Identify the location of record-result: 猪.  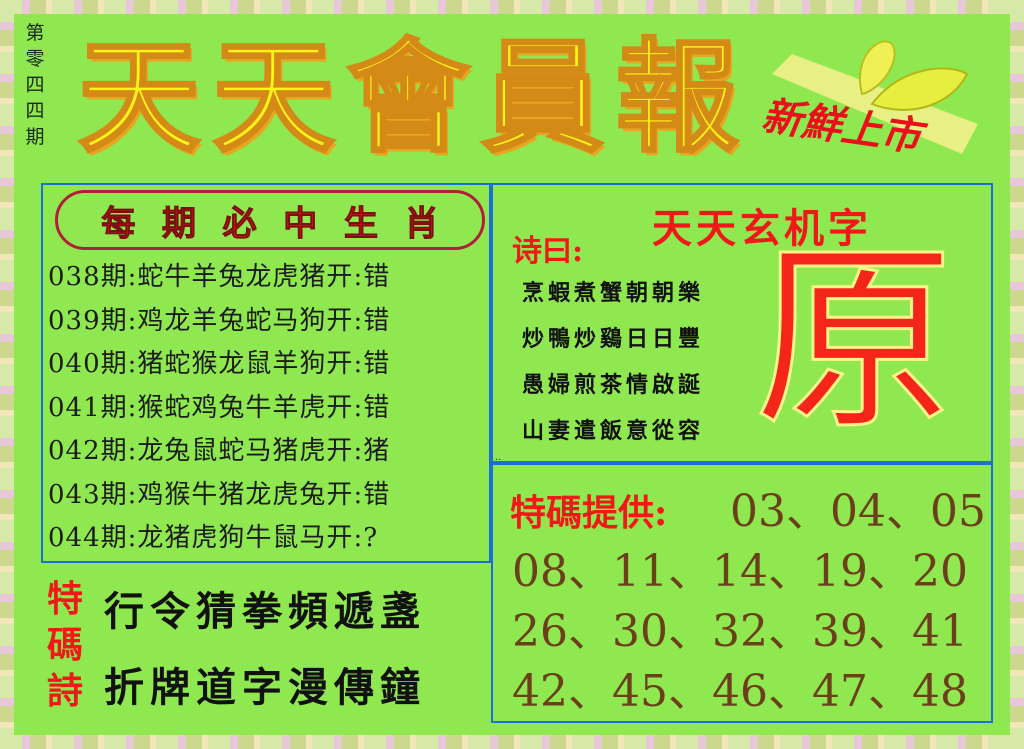
(377, 451).